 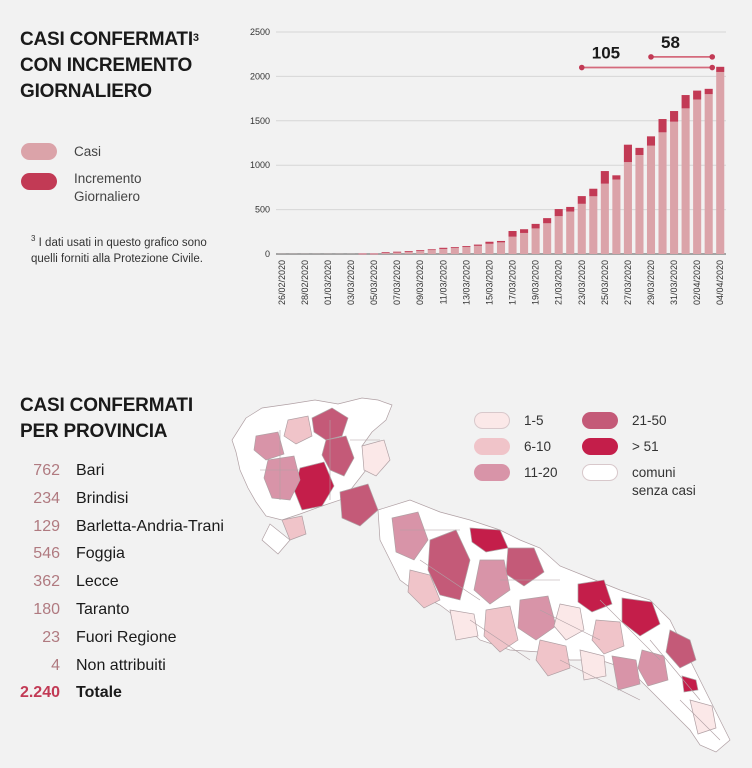 What do you see at coordinates (267, 254) in the screenshot?
I see `y-tick-label: 0` at bounding box center [267, 254].